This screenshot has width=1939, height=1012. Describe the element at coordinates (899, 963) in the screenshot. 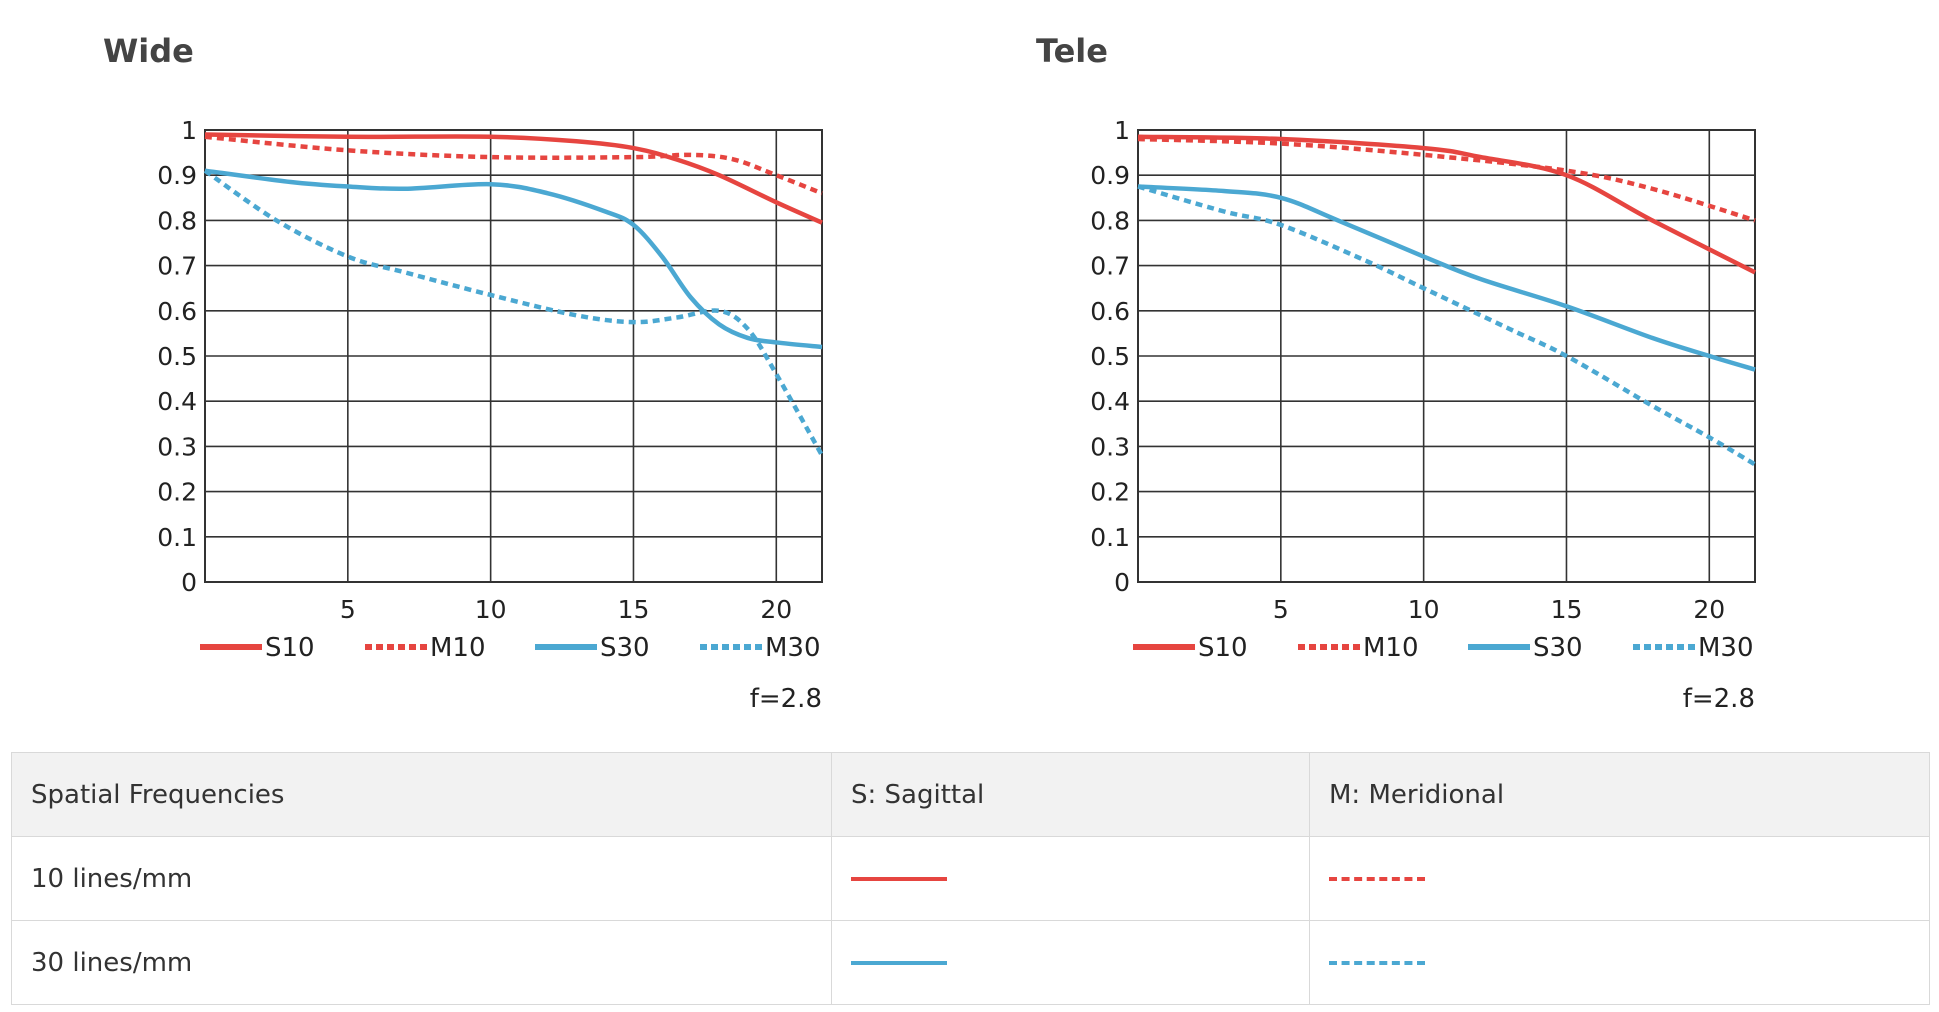

I see `solid-blue-line-swatch` at that location.